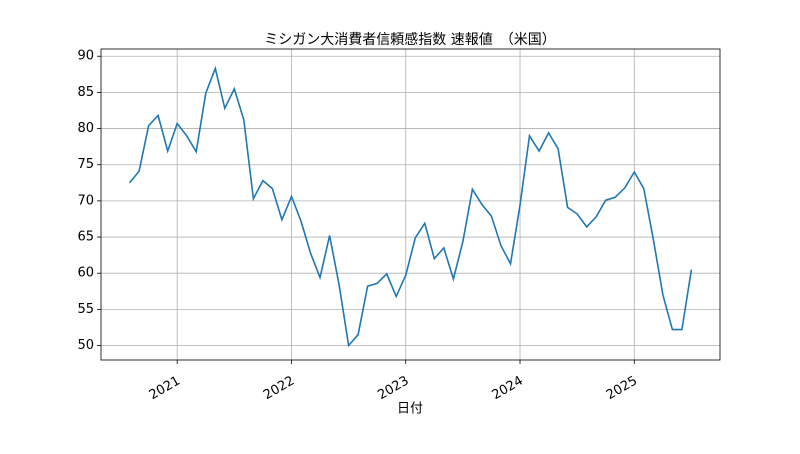 The width and height of the screenshot is (800, 454). What do you see at coordinates (85, 309) in the screenshot?
I see `y-tick-label: 55` at bounding box center [85, 309].